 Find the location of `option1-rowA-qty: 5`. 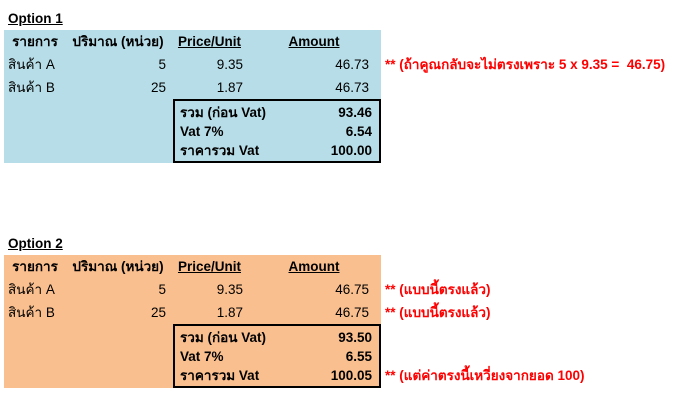

option1-rowA-qty: 5 is located at coordinates (162, 64).